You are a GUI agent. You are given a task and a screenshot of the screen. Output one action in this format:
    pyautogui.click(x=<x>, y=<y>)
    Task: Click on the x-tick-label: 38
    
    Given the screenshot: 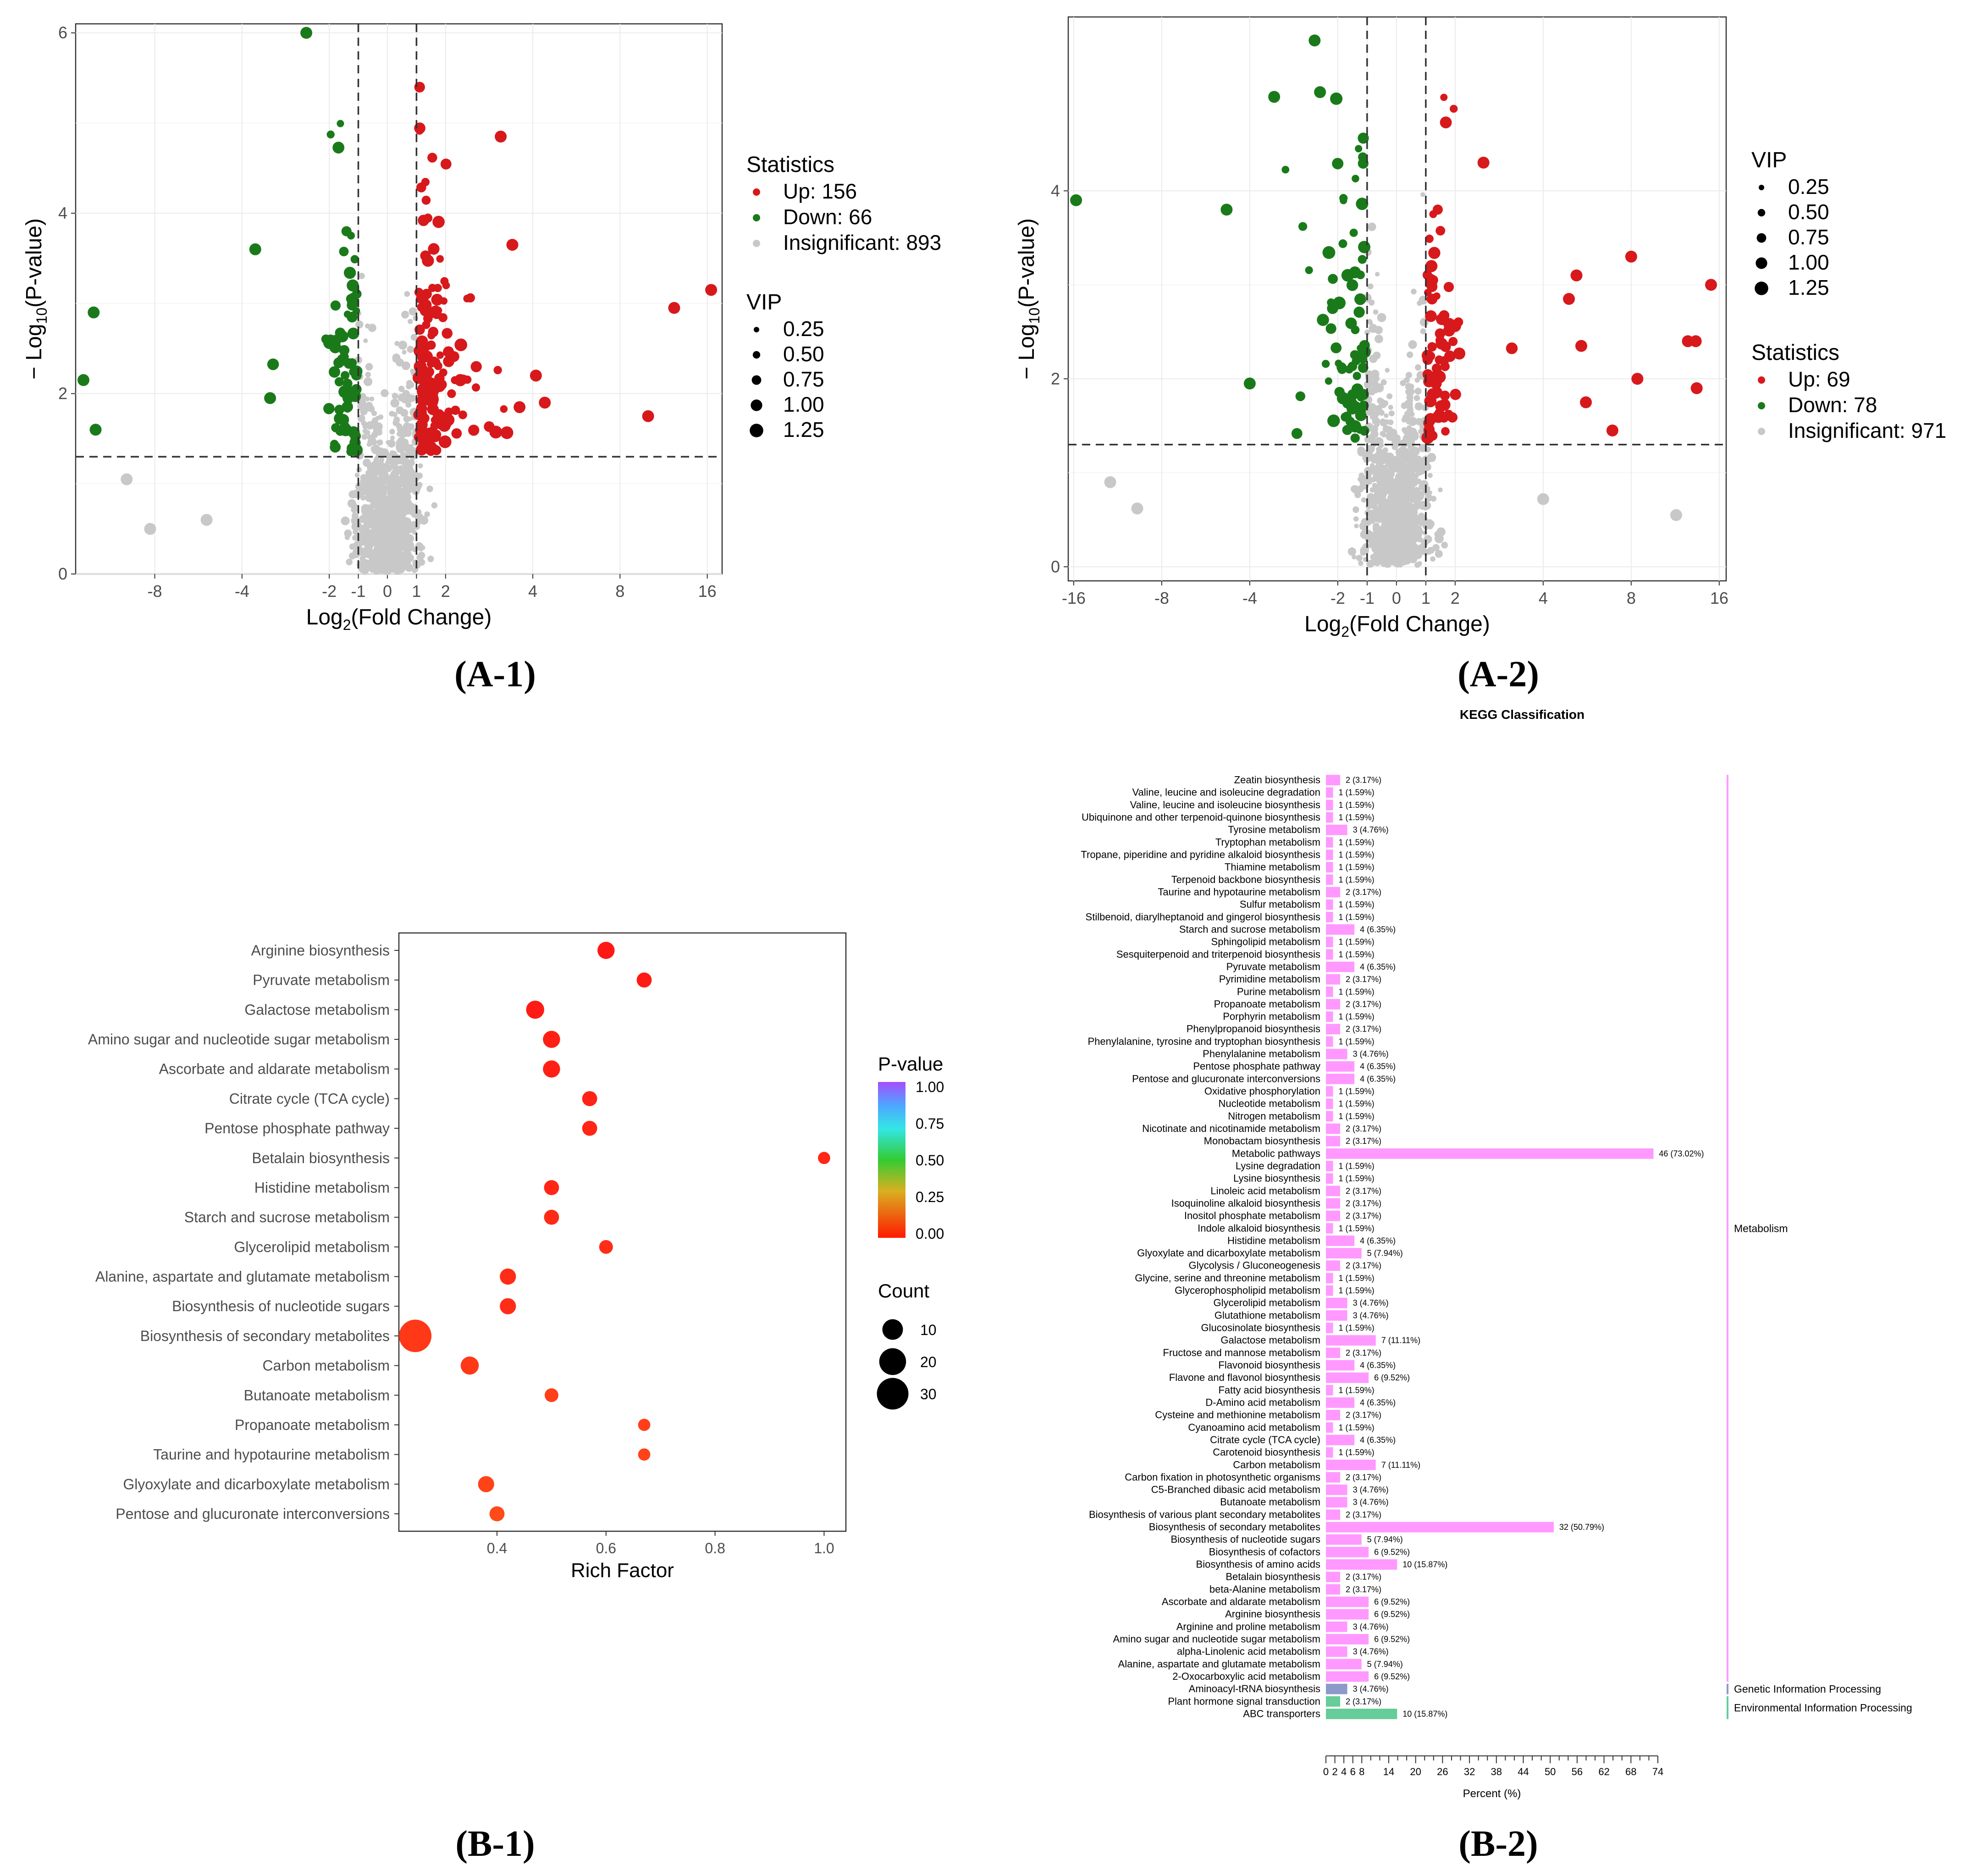 What is the action you would take?
    pyautogui.click(x=1496, y=1771)
    